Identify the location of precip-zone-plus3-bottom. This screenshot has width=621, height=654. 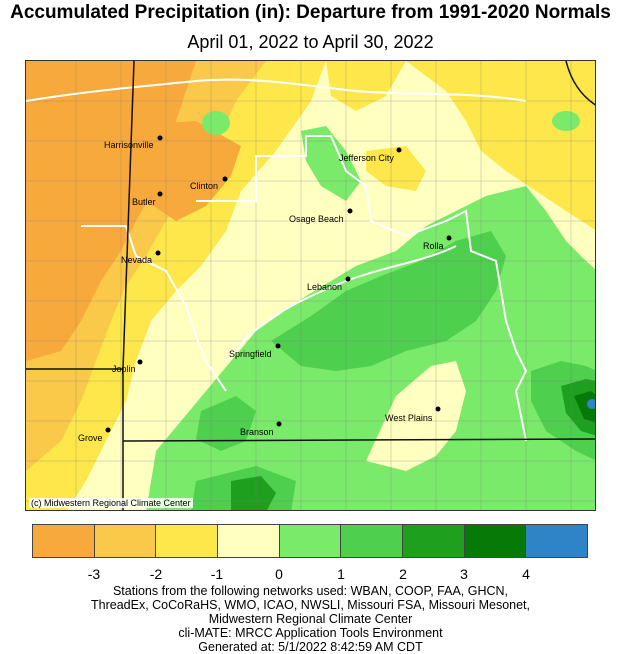
(253, 493).